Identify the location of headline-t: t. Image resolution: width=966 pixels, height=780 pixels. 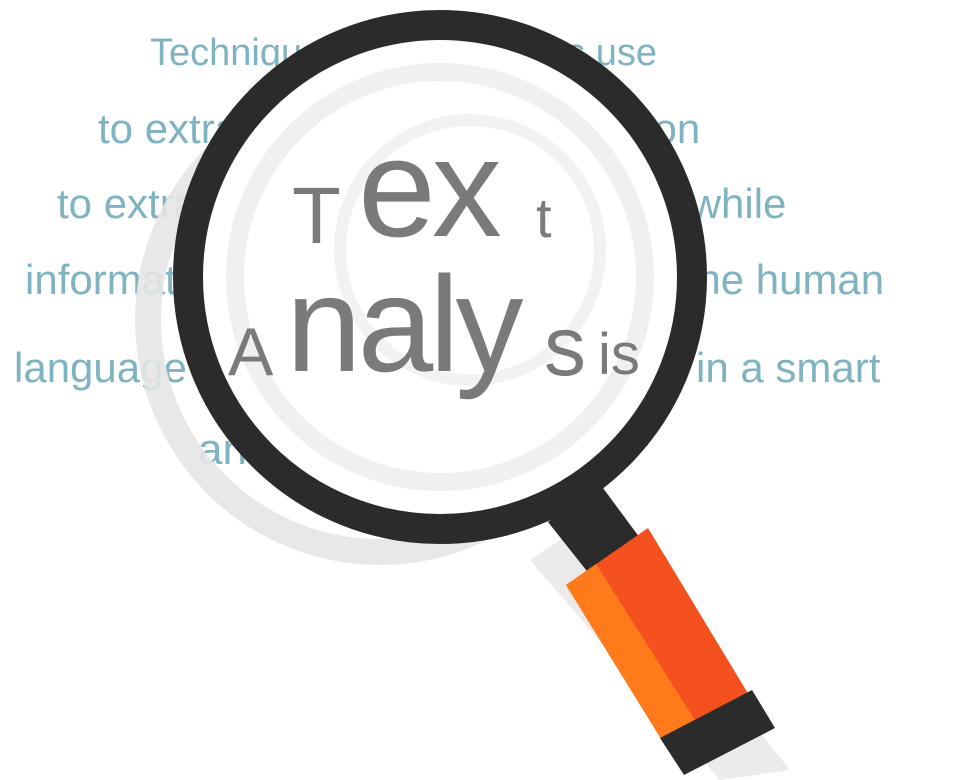
(544, 217).